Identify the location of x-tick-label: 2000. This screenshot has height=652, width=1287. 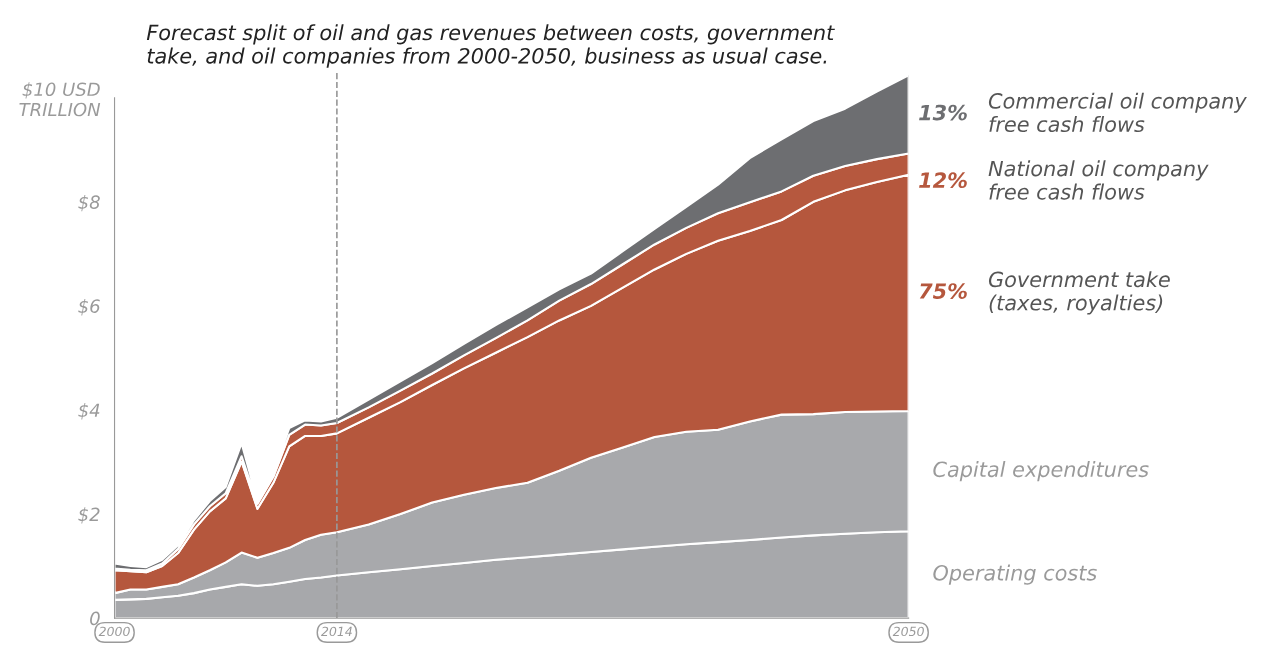
(114, 631).